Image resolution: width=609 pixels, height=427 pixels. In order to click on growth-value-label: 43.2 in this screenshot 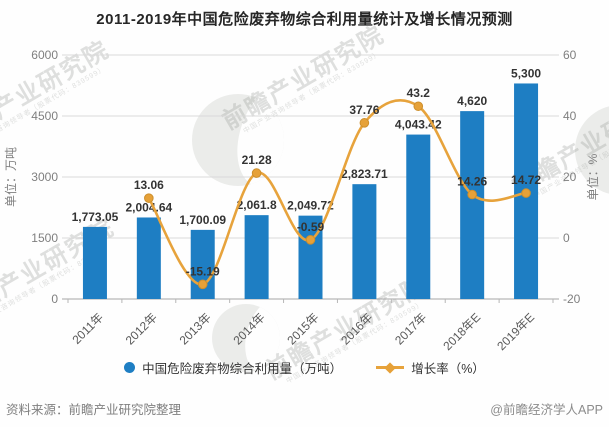, I will do `click(419, 93)`.